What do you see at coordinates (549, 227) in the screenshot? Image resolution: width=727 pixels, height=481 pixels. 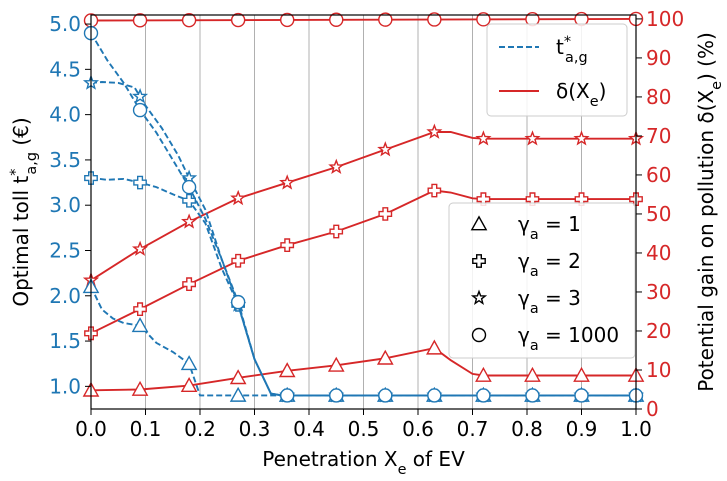 I see `legend-marker-label: γa = 1` at bounding box center [549, 227].